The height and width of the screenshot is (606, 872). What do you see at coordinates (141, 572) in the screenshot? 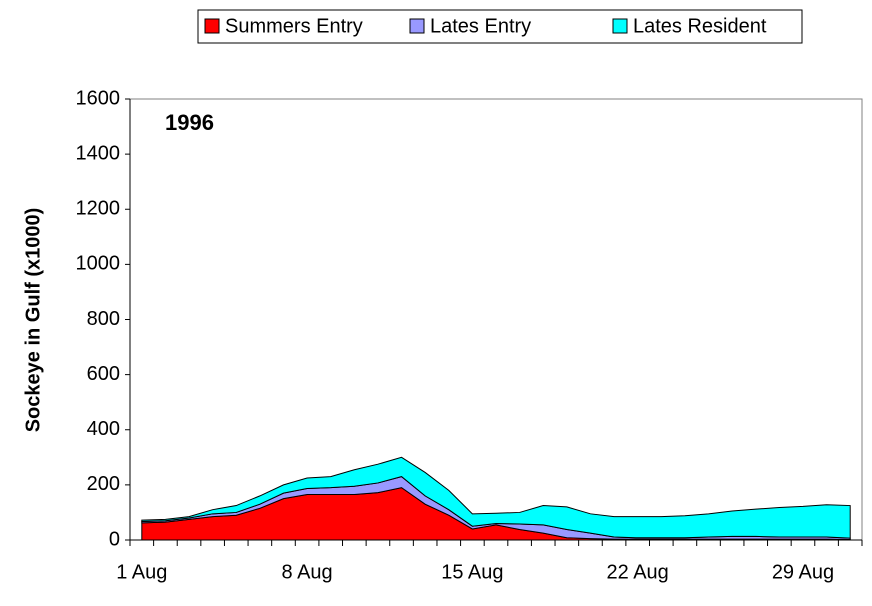
I see `x-tick-label: 1 Aug` at bounding box center [141, 572].